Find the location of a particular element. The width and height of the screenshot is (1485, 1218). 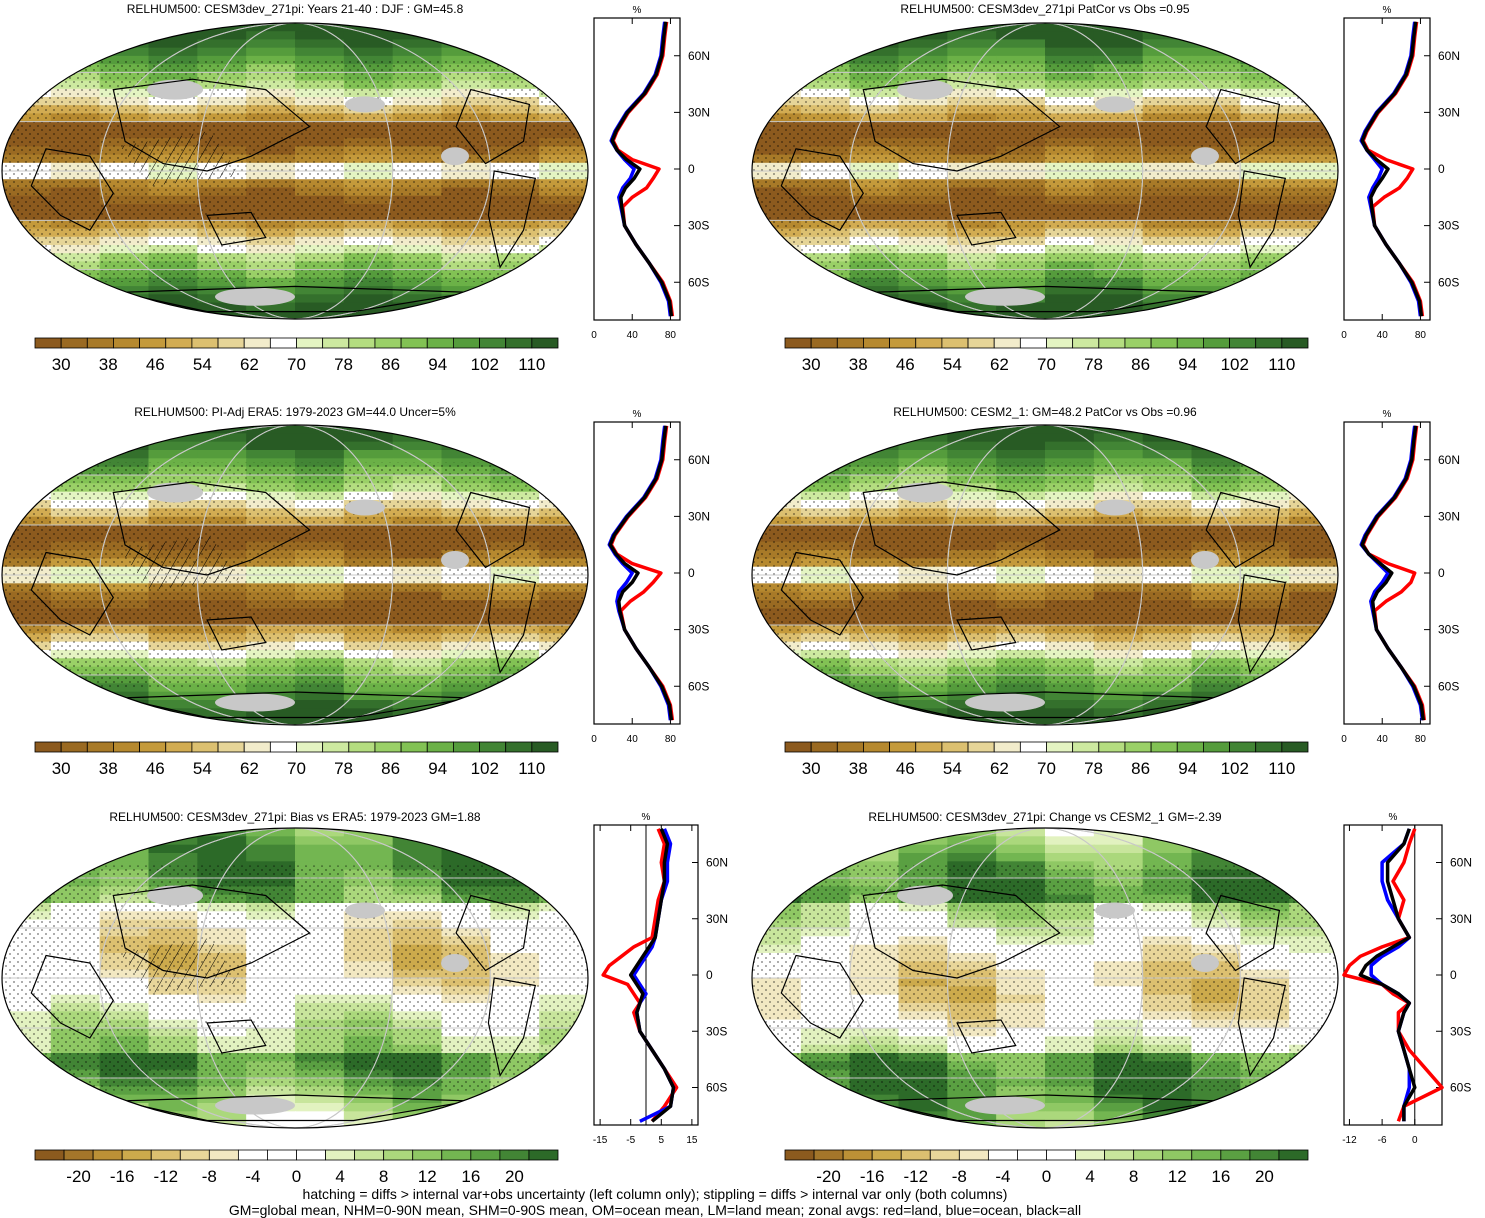

profile-line-land is located at coordinates (642, 573).